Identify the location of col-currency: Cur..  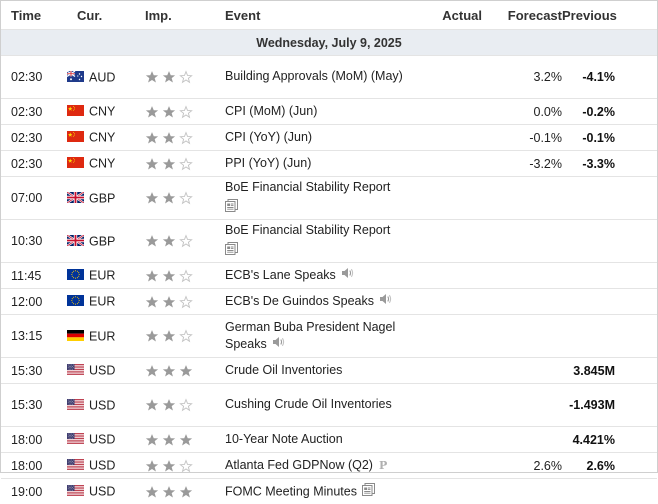
(101, 15).